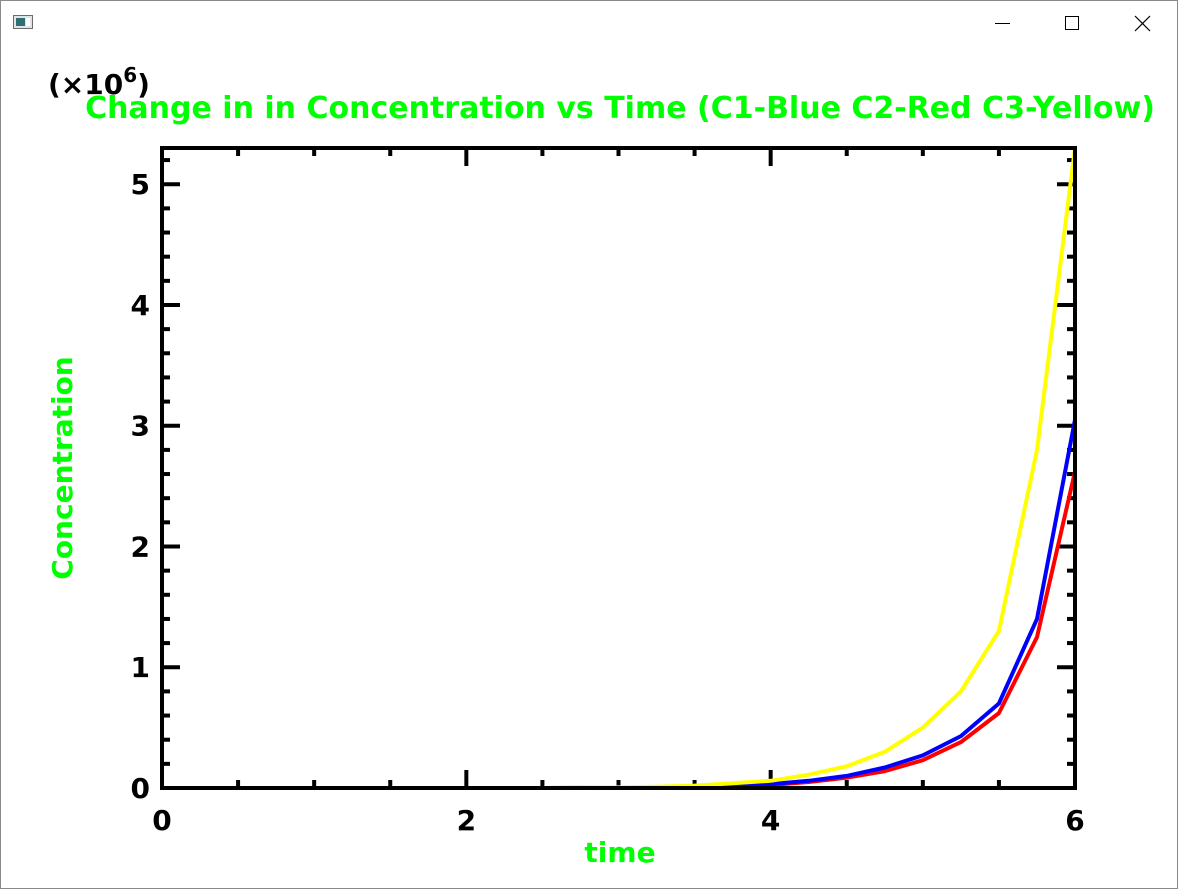 The image size is (1178, 889). Describe the element at coordinates (28, 22) in the screenshot. I see `icon-pane-light` at that location.